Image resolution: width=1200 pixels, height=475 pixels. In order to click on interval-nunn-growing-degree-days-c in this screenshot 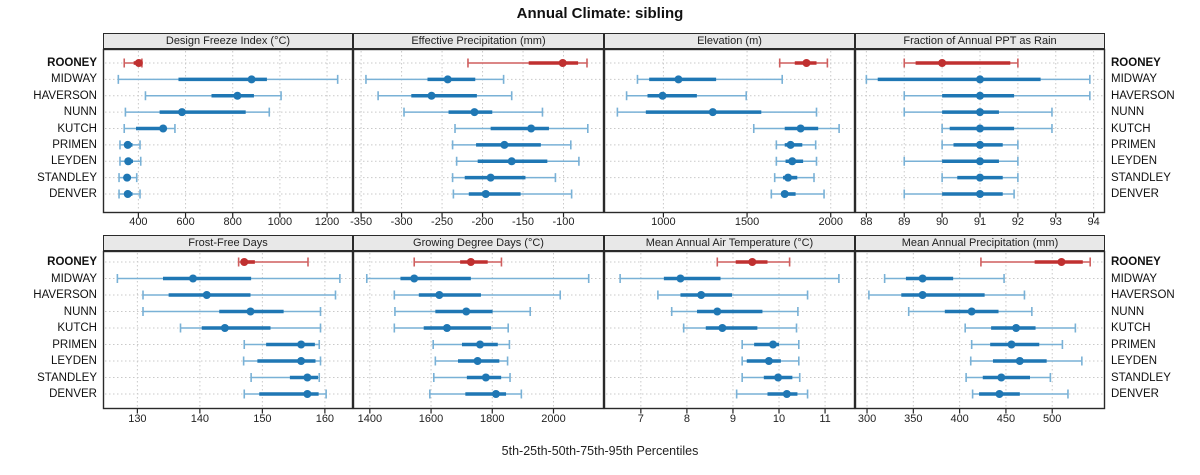, I will do `click(463, 311)`.